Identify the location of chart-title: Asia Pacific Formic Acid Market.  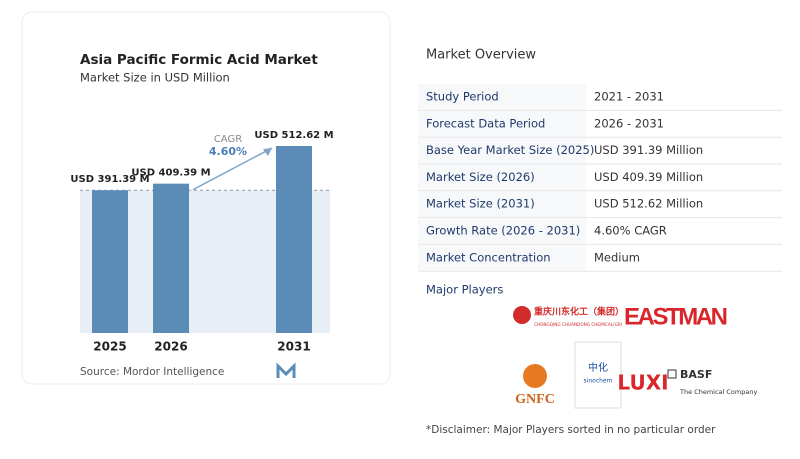
(199, 60).